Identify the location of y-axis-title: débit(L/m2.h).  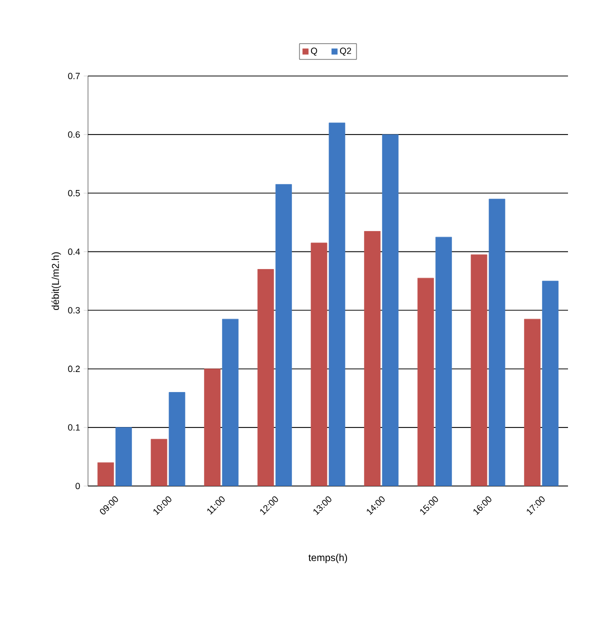
(56, 281).